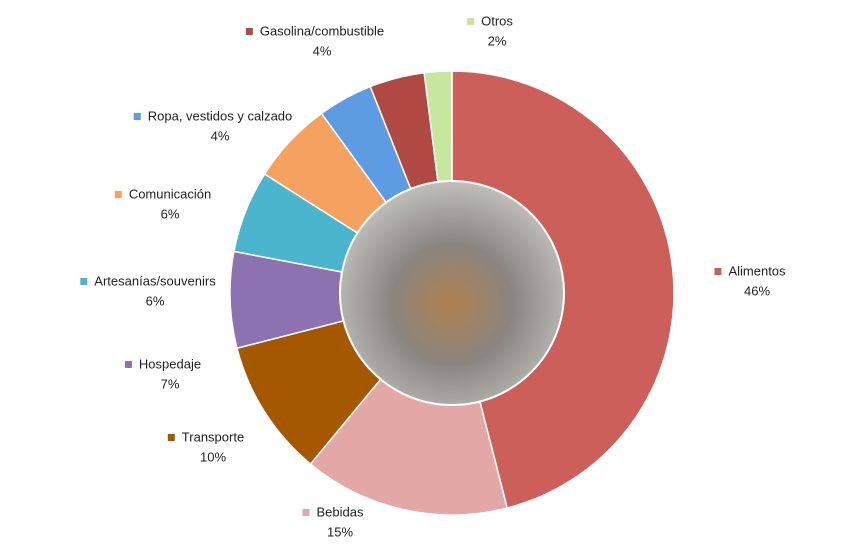 The height and width of the screenshot is (552, 864). What do you see at coordinates (213, 456) in the screenshot?
I see `value-label: 10%` at bounding box center [213, 456].